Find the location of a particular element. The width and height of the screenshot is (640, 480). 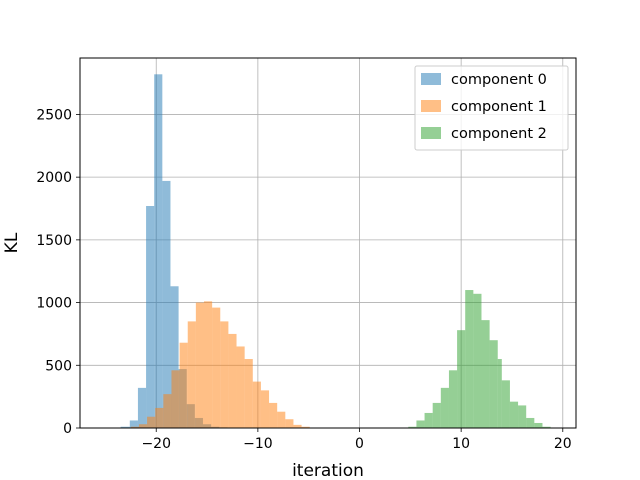

legend-frame is located at coordinates (491, 108).